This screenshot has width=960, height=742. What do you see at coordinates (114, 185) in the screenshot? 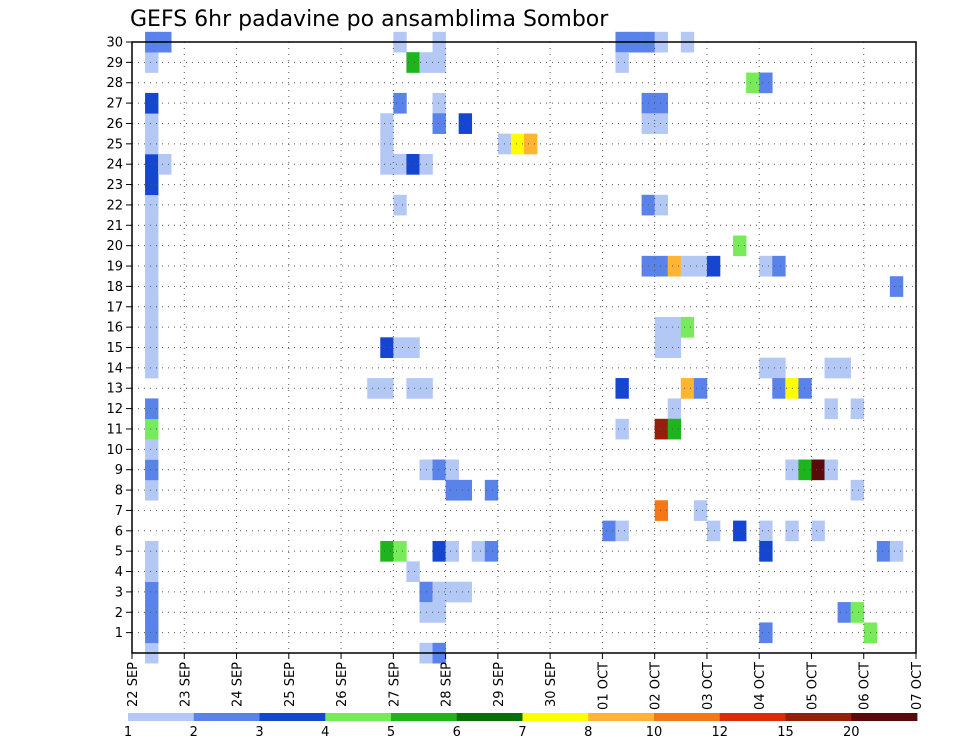
I see `y-tick-label: 23` at bounding box center [114, 185].